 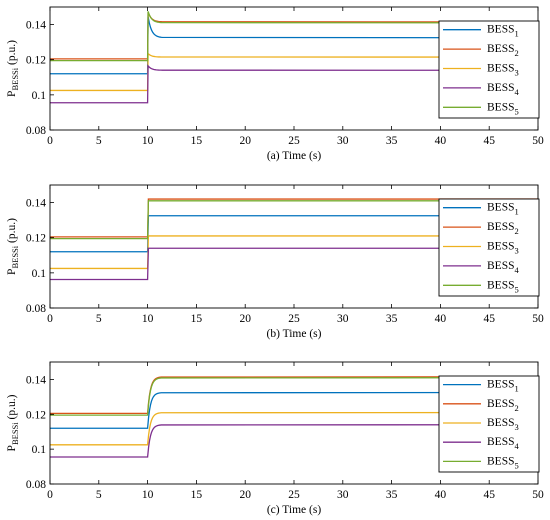 I want to click on x-axis-label: (a) Time (s), so click(x=294, y=156).